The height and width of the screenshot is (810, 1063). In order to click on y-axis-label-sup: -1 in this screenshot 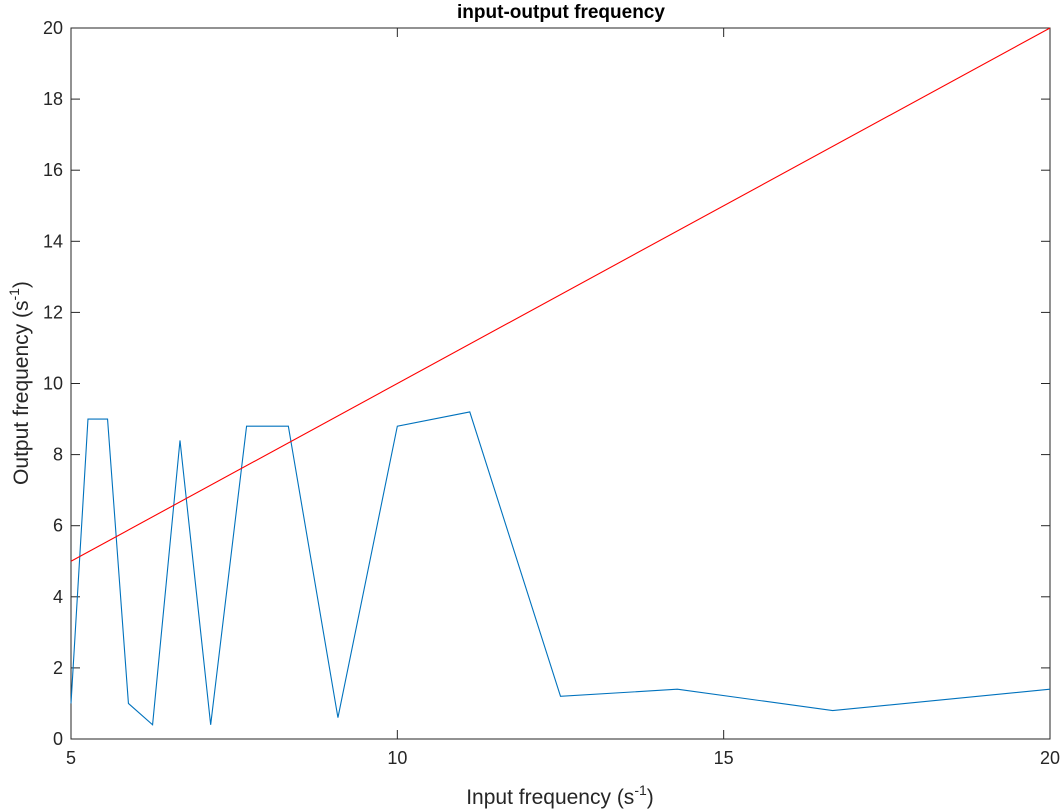, I will do `click(14, 294)`.